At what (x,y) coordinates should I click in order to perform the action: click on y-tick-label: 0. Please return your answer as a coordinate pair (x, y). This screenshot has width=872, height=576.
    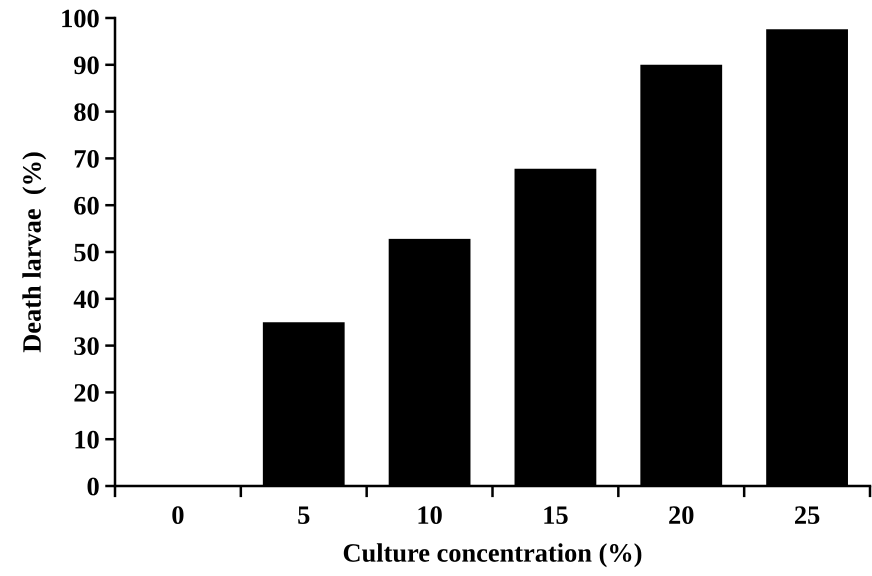
    Looking at the image, I should click on (93, 487).